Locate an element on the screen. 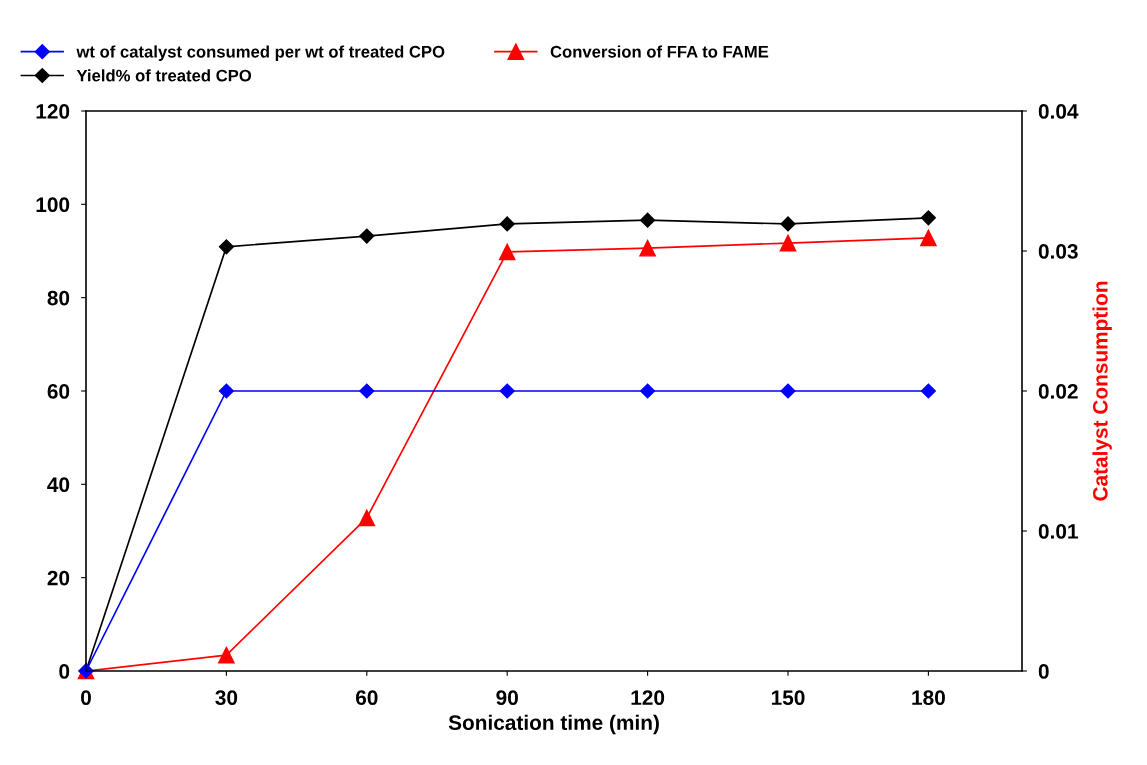  y-tick-label: 80 is located at coordinates (58, 298).